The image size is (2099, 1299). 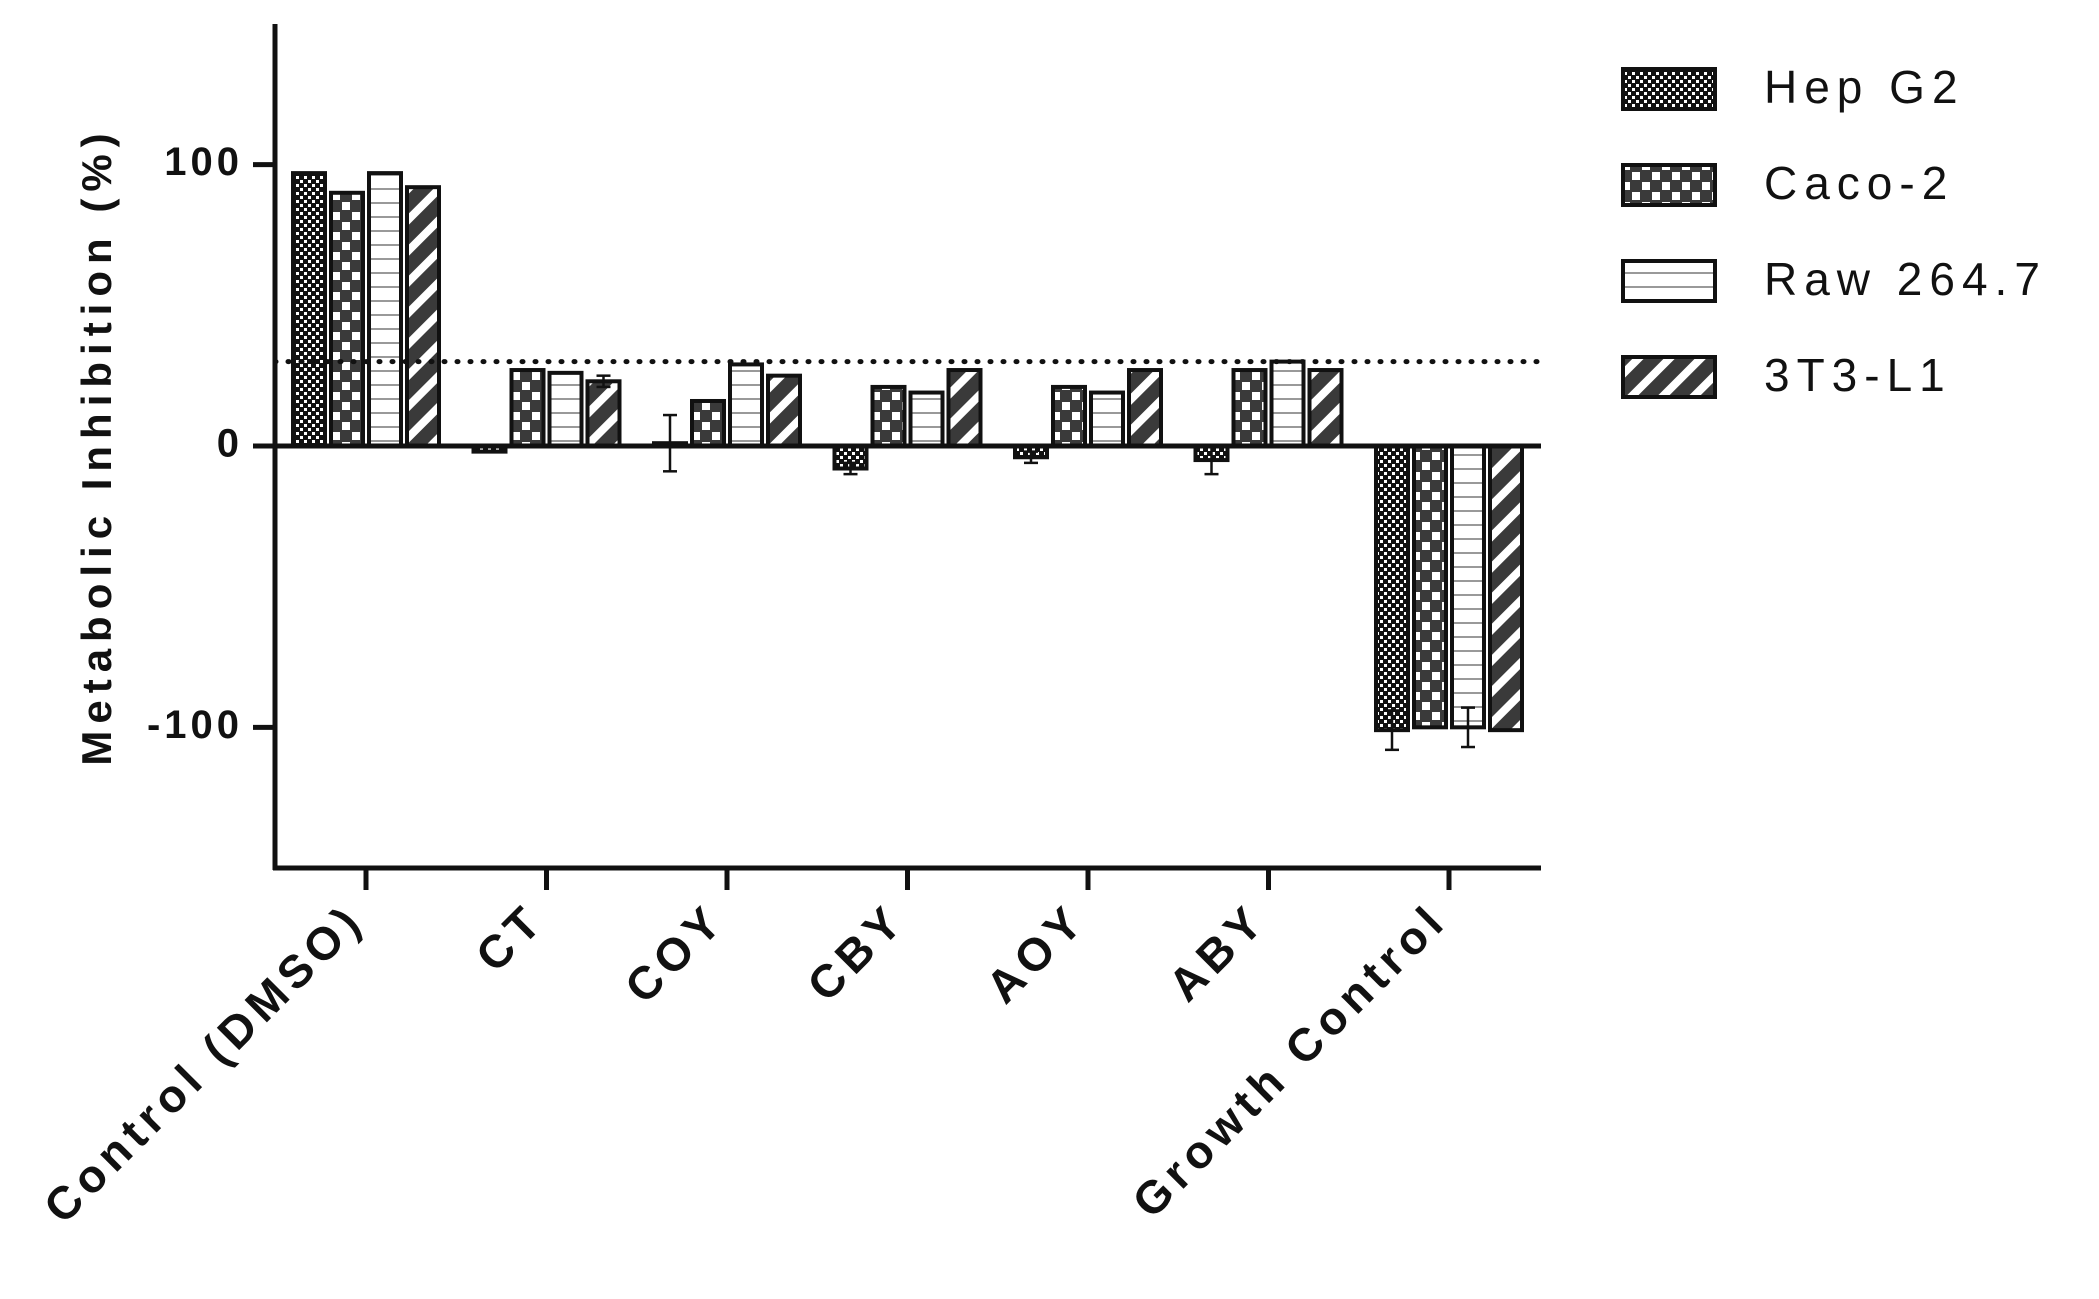 What do you see at coordinates (1859, 183) in the screenshot?
I see `legend-label: Caco-2` at bounding box center [1859, 183].